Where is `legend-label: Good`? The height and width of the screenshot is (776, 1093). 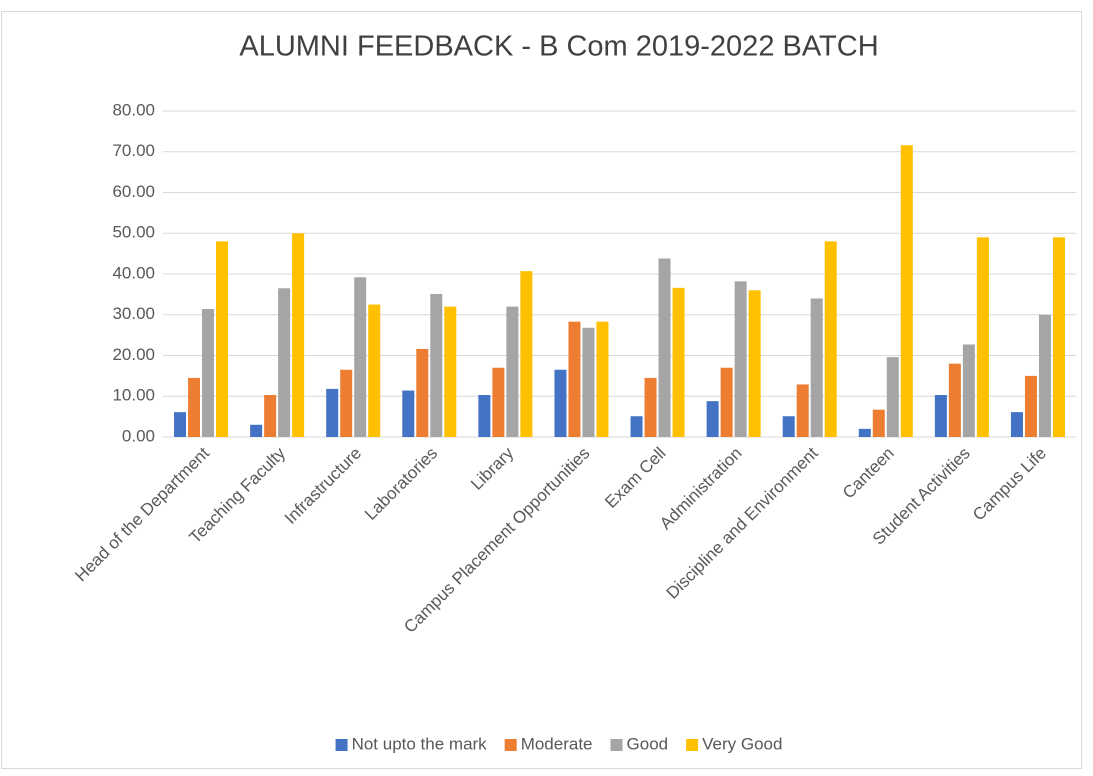 legend-label: Good is located at coordinates (648, 743).